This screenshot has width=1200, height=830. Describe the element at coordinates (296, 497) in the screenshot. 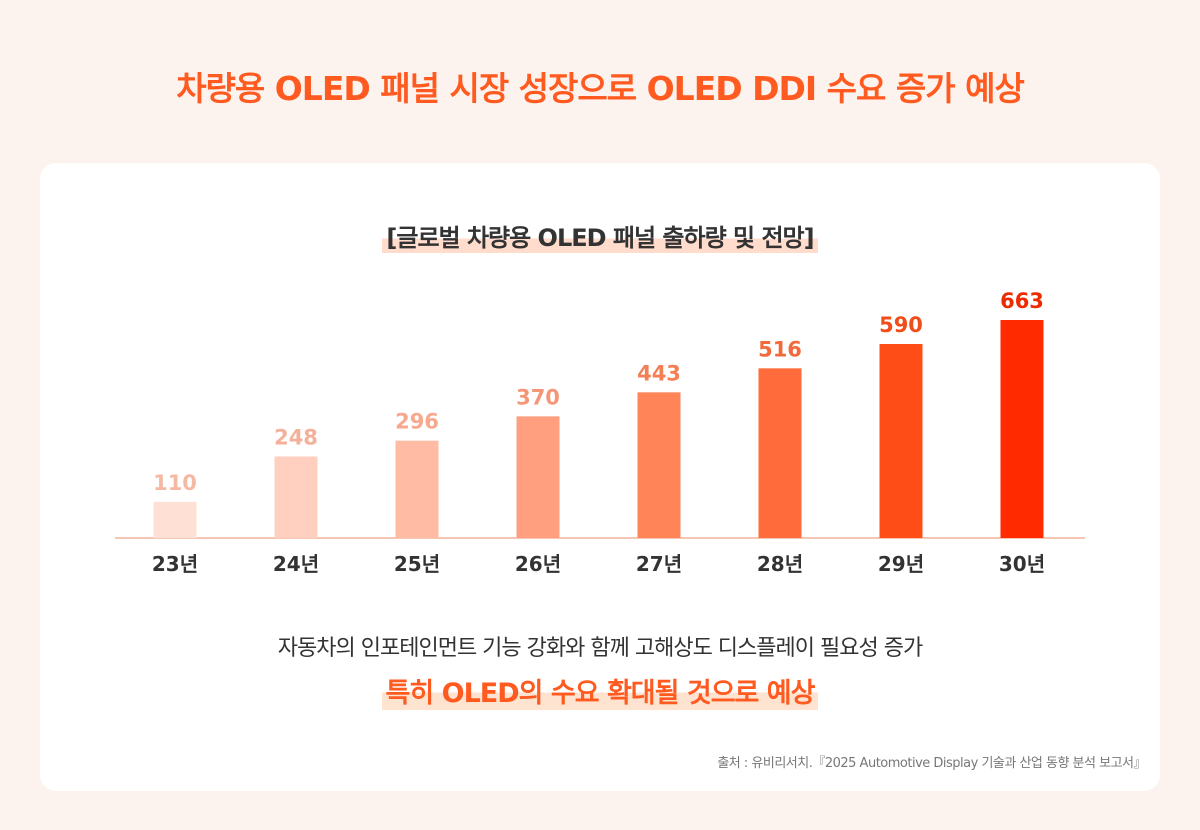

I see `bar-24년` at that location.